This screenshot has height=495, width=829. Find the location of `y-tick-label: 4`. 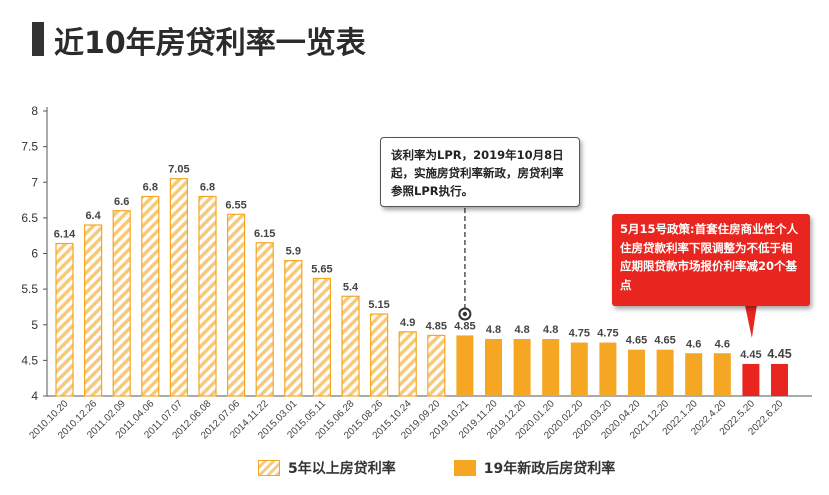

y-tick-label: 4 is located at coordinates (34, 396).